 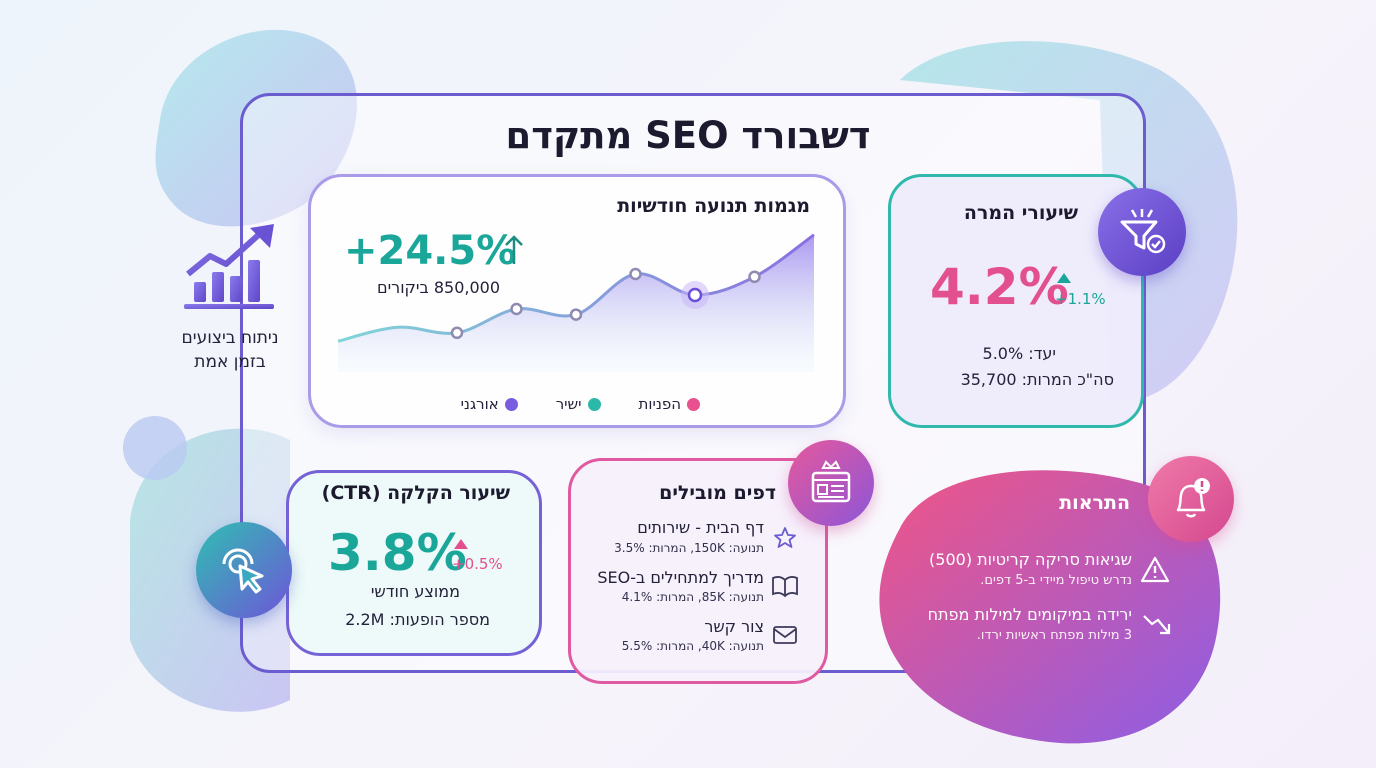 I want to click on bell-alert-icon, so click(x=1191, y=499).